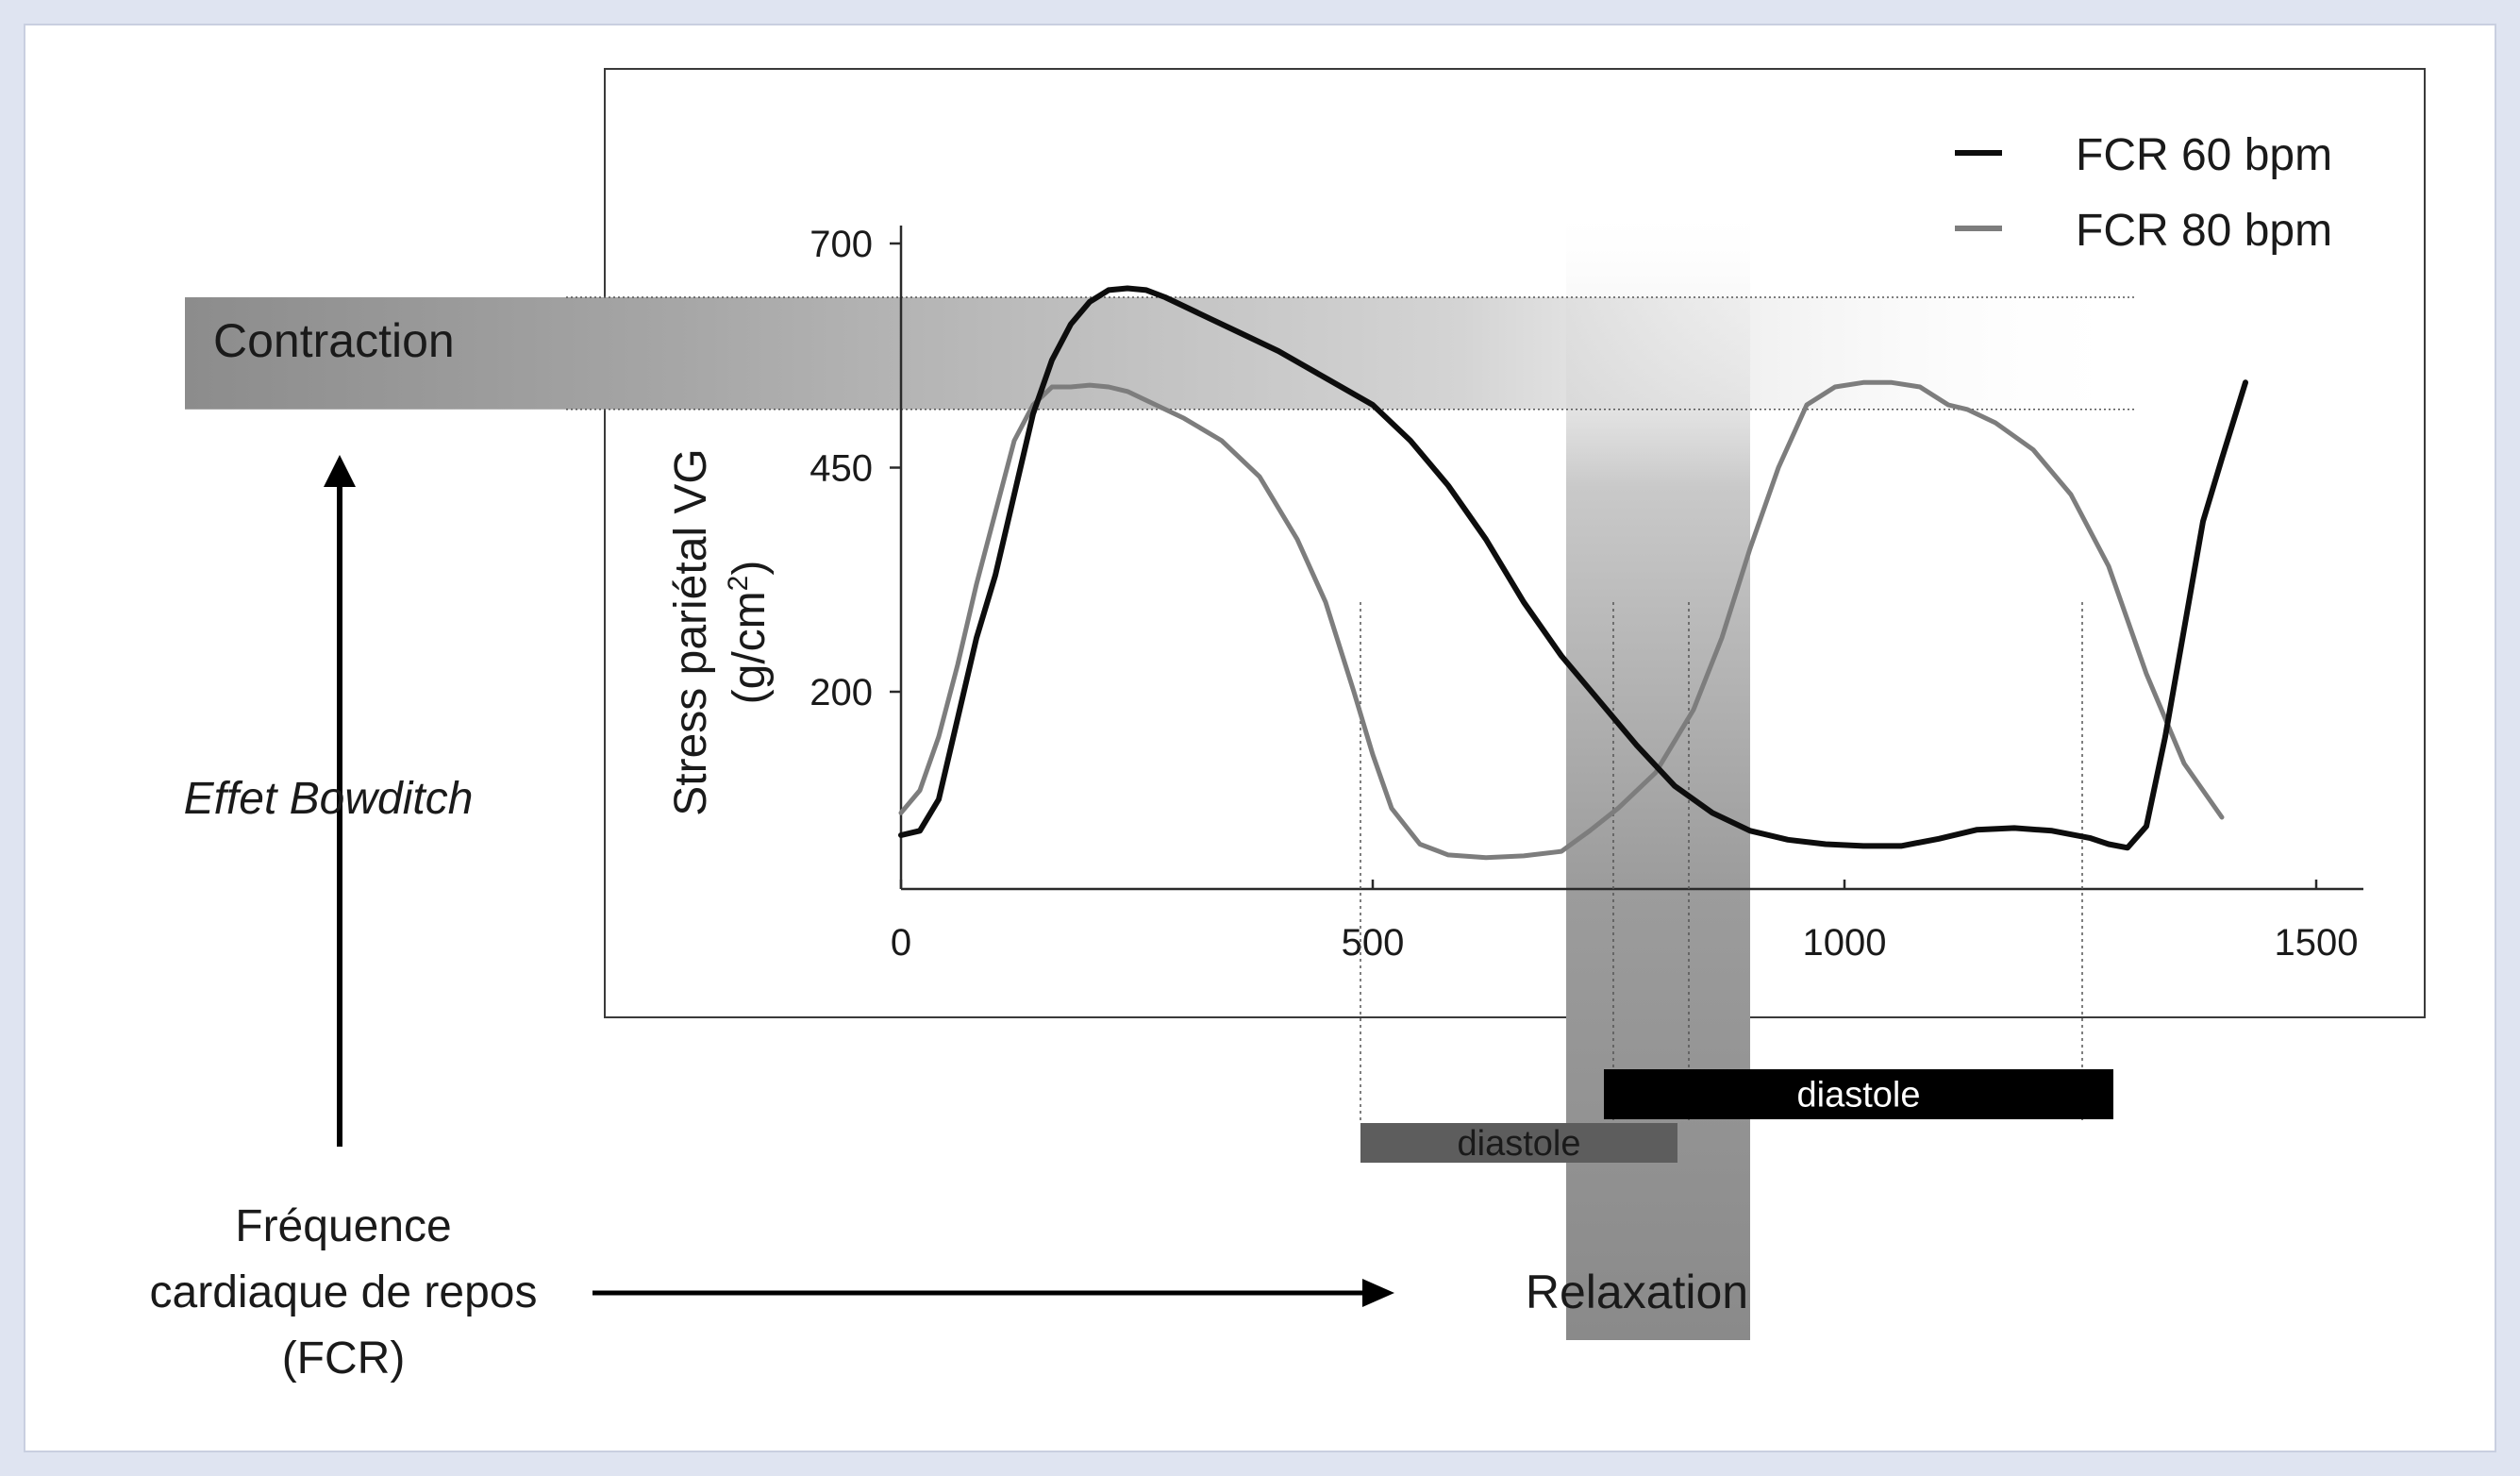  I want to click on bowditch-label: Effet Bowditch, so click(329, 799).